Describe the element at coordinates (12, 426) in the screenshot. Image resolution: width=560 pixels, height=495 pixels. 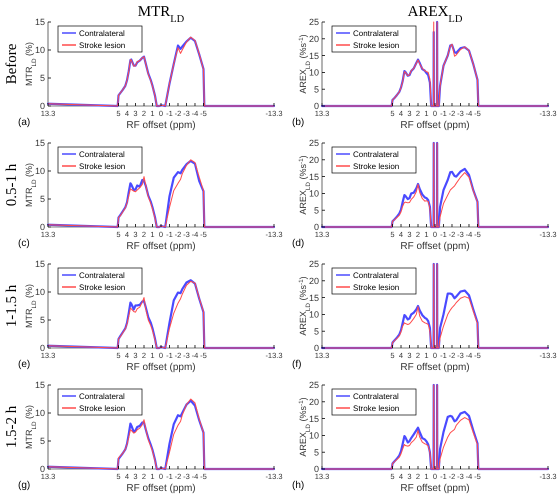
I see `text: 1.5-2 h` at that location.